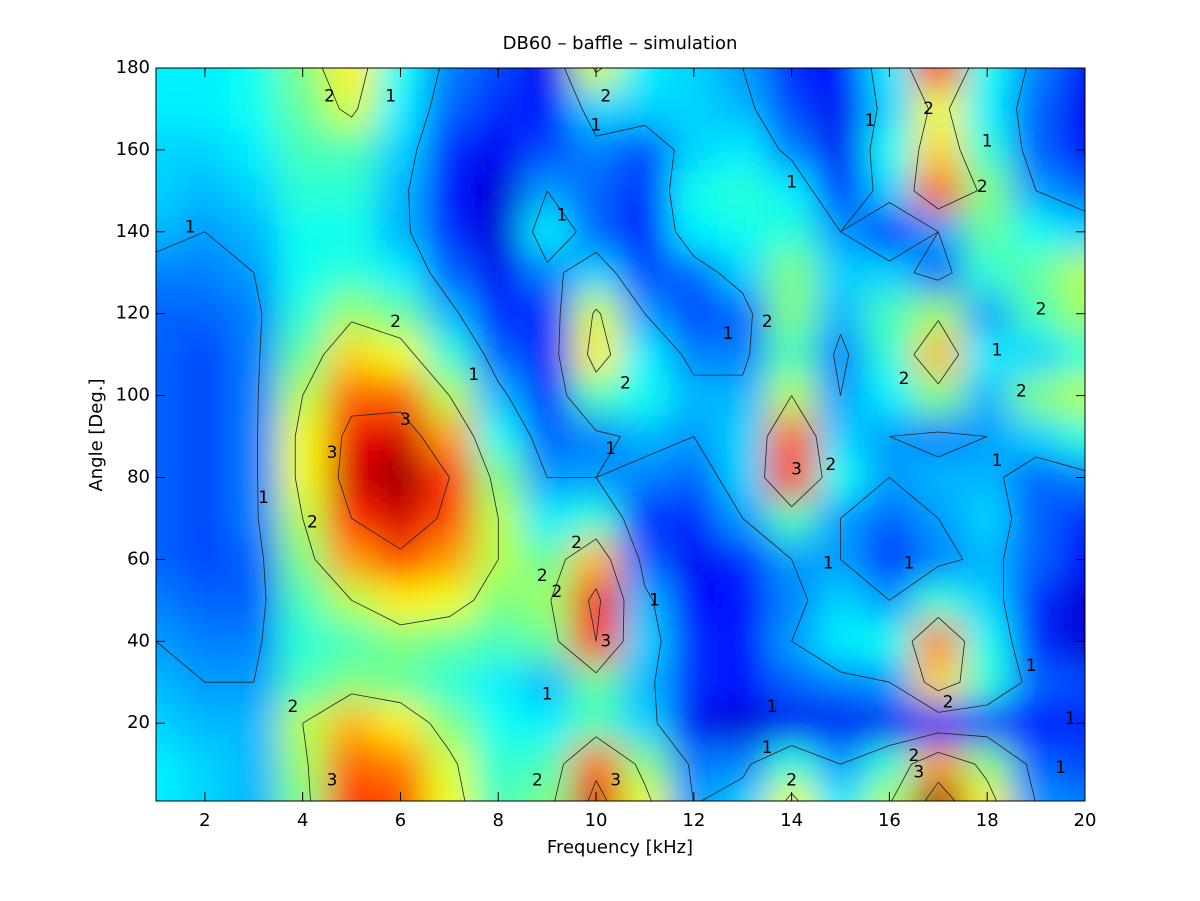  I want to click on chart-title: DB60 – baffle – simulation, so click(620, 43).